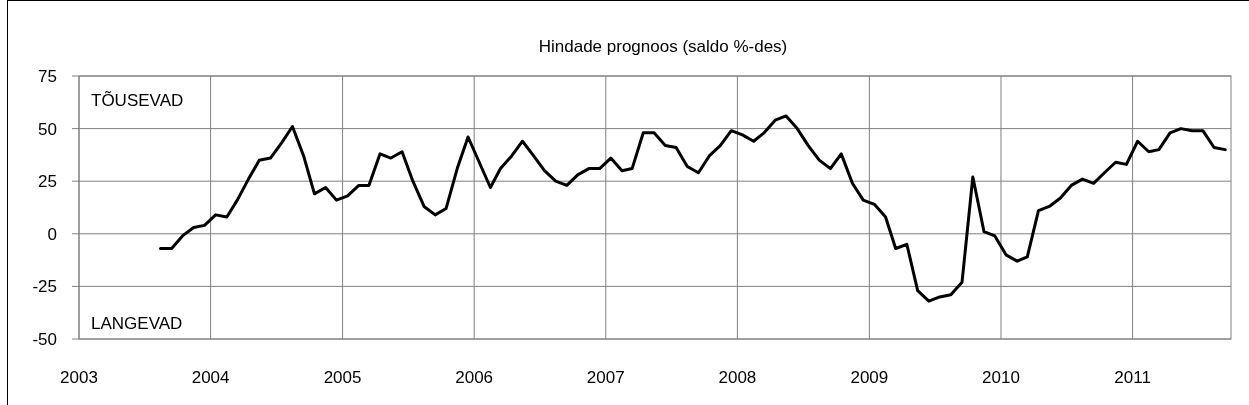 This screenshot has width=1249, height=405. Describe the element at coordinates (1132, 377) in the screenshot. I see `x-tick-label: 2011` at that location.